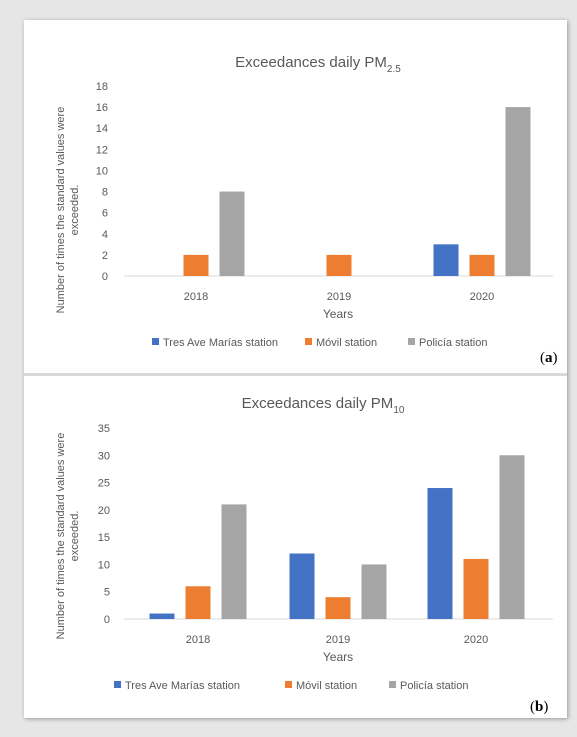 Image resolution: width=577 pixels, height=737 pixels. What do you see at coordinates (338, 657) in the screenshot?
I see `chart-b-xlabel: Years` at bounding box center [338, 657].